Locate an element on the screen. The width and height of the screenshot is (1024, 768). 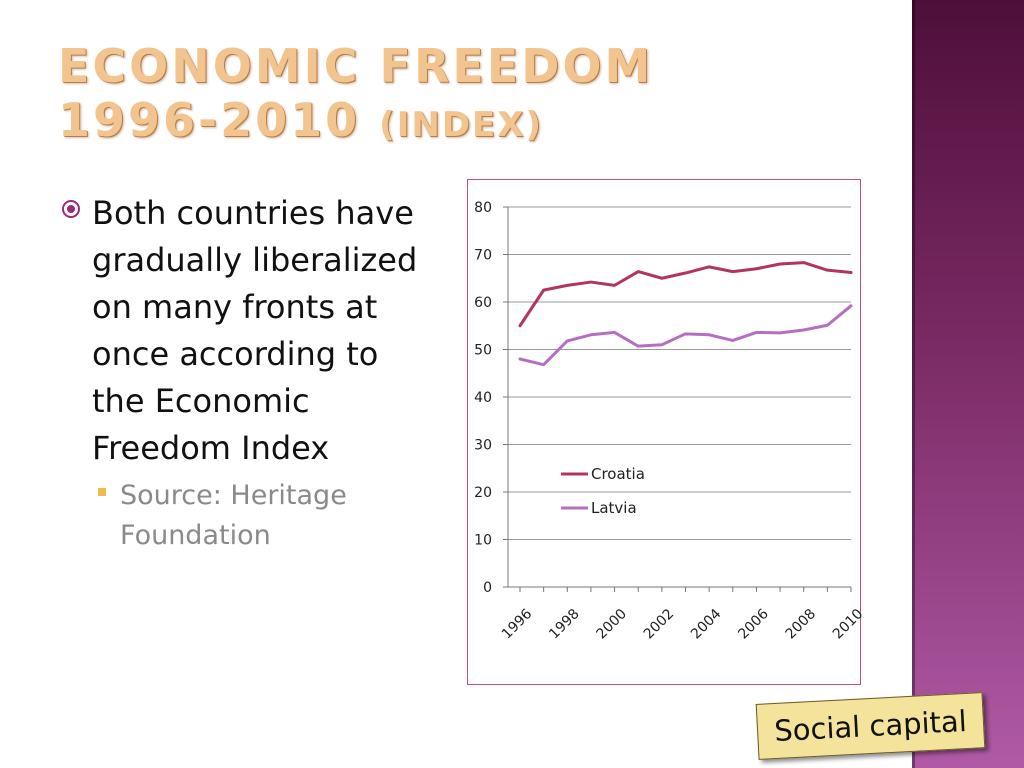
x-tick-label-2002: 2002 is located at coordinates (659, 624).